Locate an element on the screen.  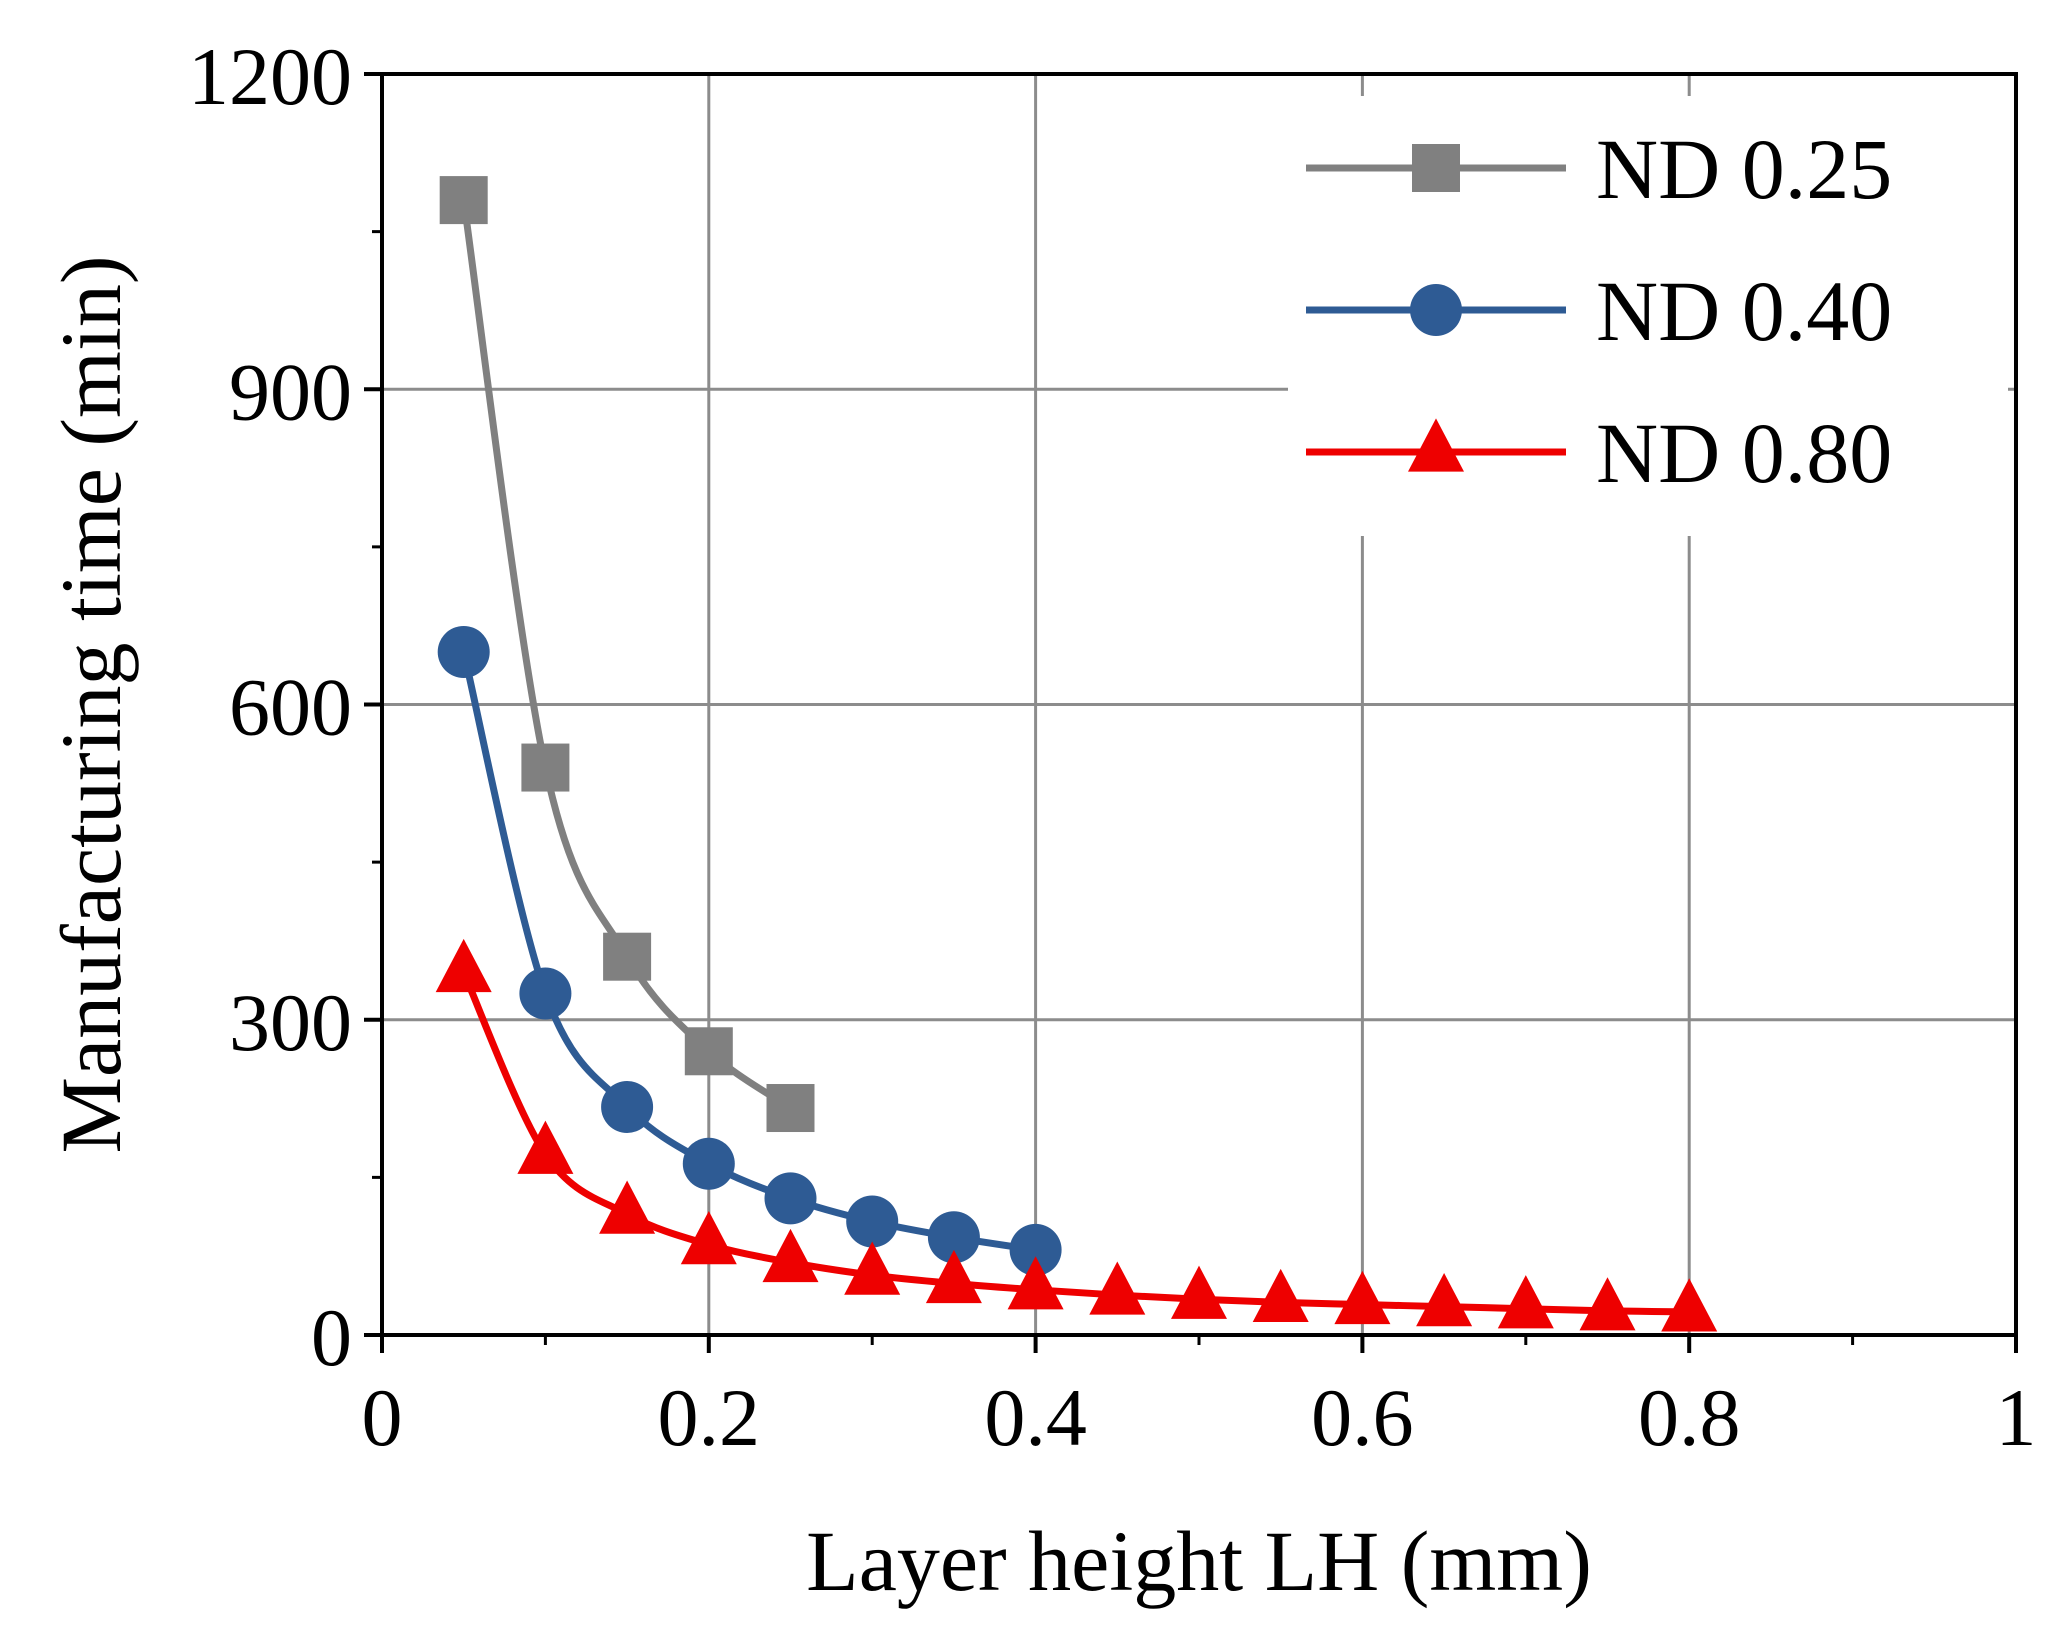
legend-item: ND 0.40 is located at coordinates (1599, 311).